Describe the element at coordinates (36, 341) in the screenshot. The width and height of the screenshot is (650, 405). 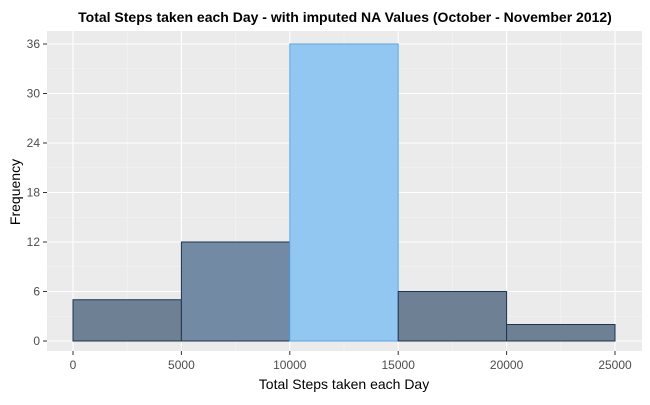
I see `y-tick-label: 0` at that location.